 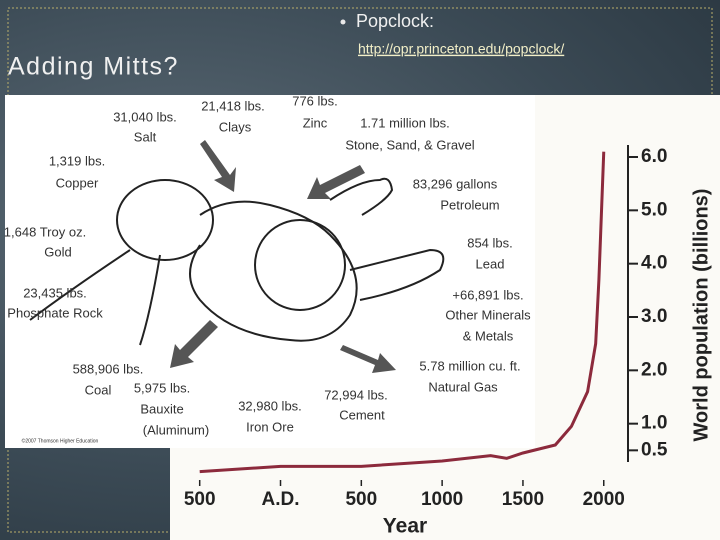 I want to click on figure-label: Gold, so click(x=57, y=251).